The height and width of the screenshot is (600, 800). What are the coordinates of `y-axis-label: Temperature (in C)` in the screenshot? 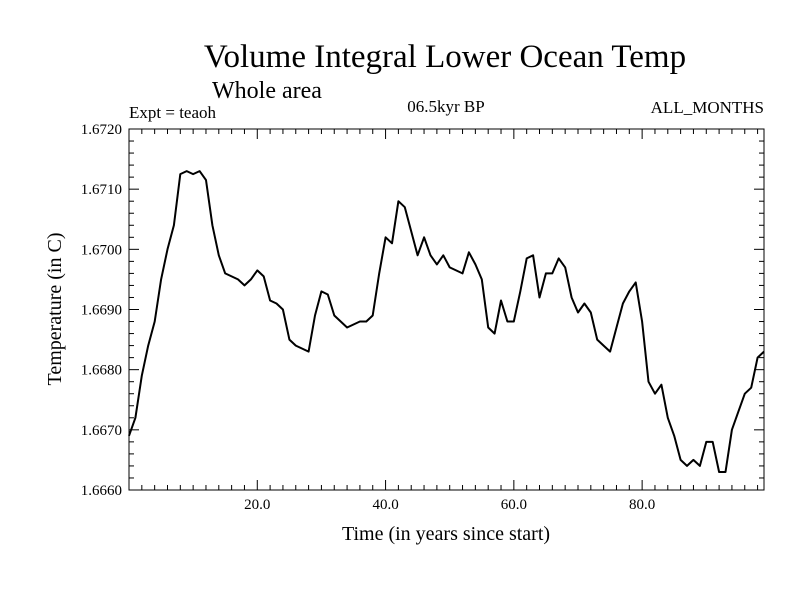 It's located at (55, 309).